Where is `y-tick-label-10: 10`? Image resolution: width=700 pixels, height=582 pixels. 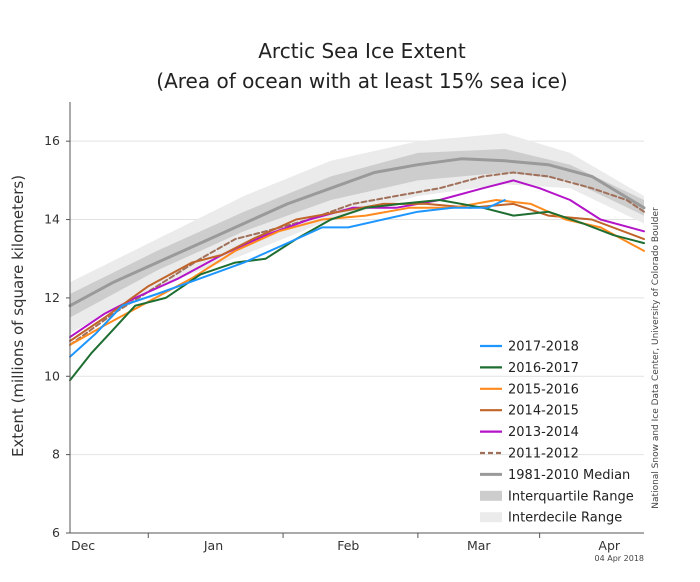 y-tick-label-10: 10 is located at coordinates (52, 375).